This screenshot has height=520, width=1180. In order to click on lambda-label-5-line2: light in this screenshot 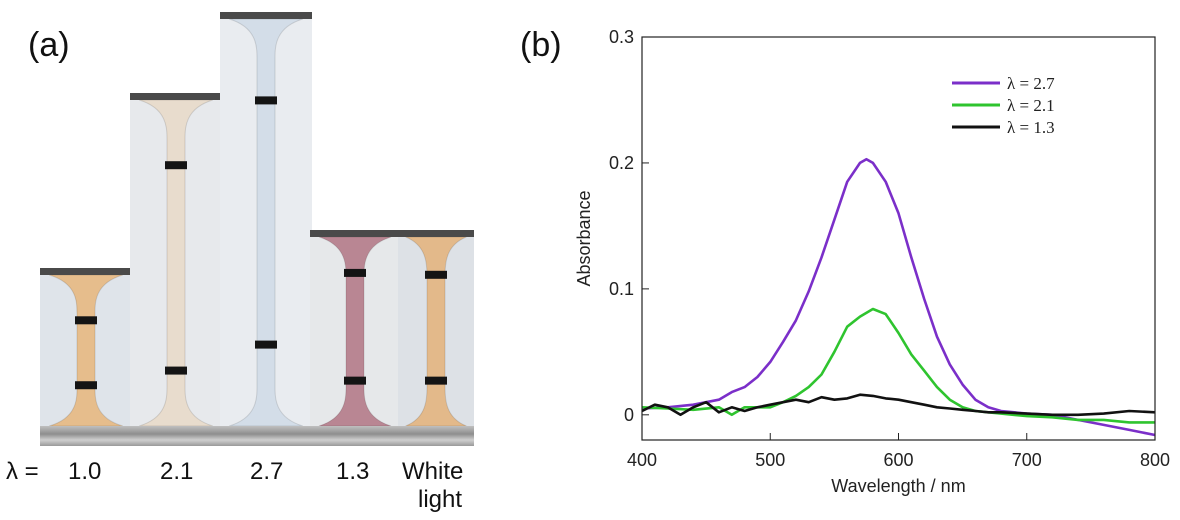, I will do `click(440, 499)`.